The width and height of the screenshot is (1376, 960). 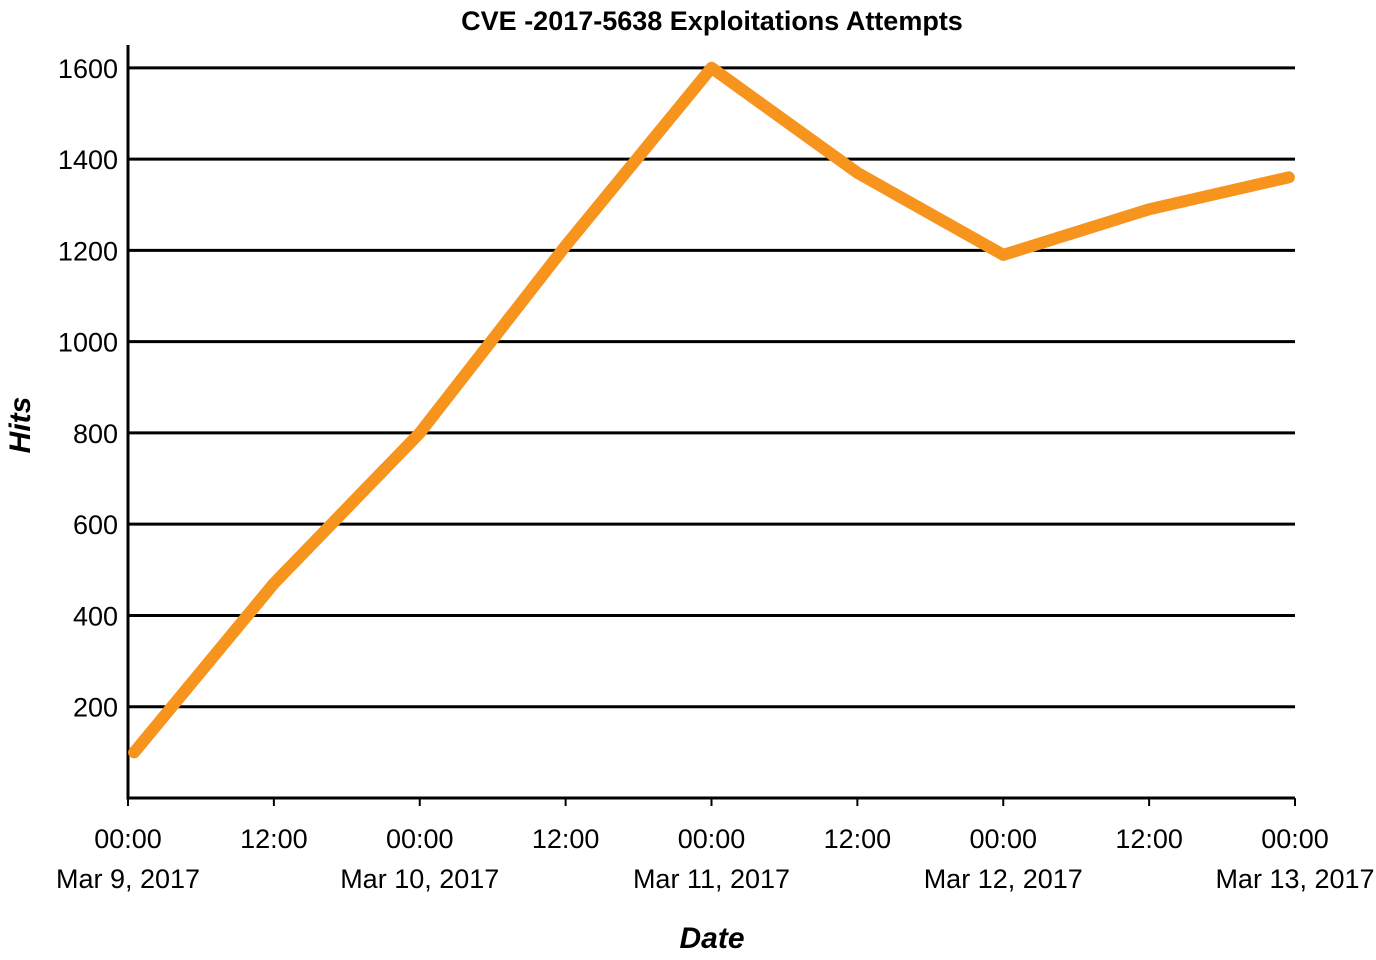 I want to click on x-tick-time-4: 00:00, so click(x=712, y=839).